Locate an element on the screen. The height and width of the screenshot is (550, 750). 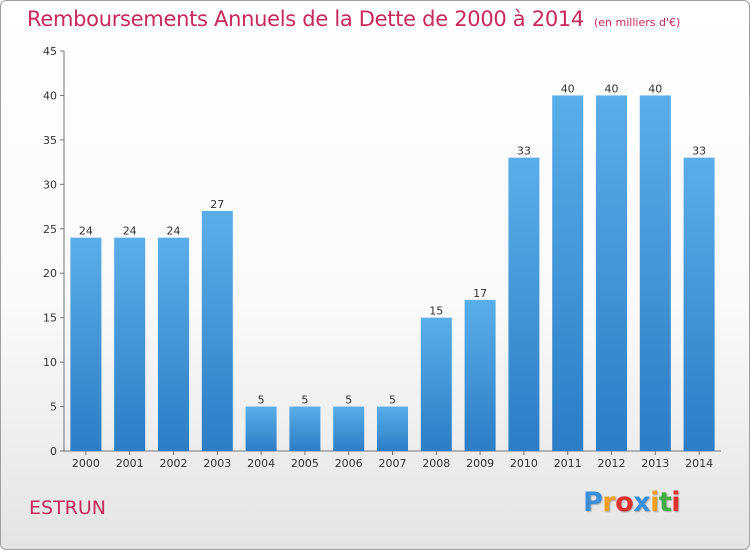
logo-letter: t is located at coordinates (665, 502).